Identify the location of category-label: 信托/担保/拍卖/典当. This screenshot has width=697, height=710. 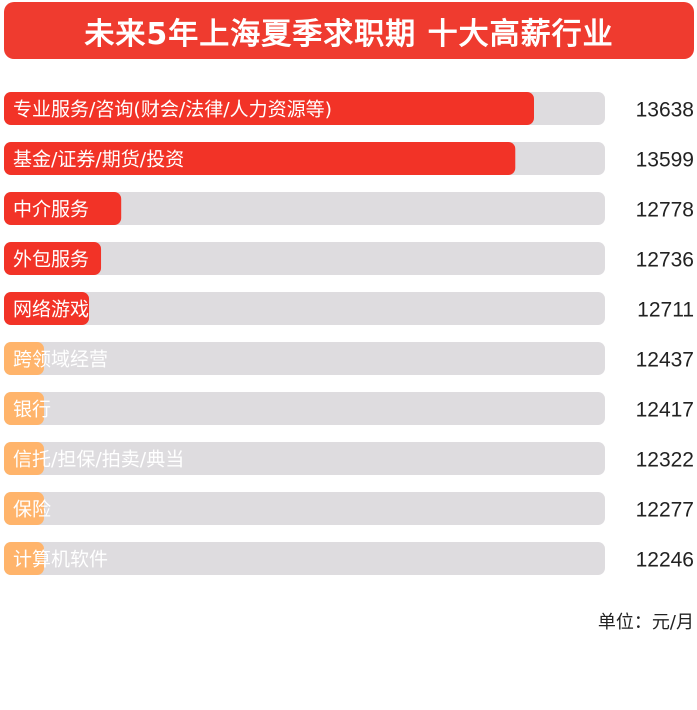
(98, 460).